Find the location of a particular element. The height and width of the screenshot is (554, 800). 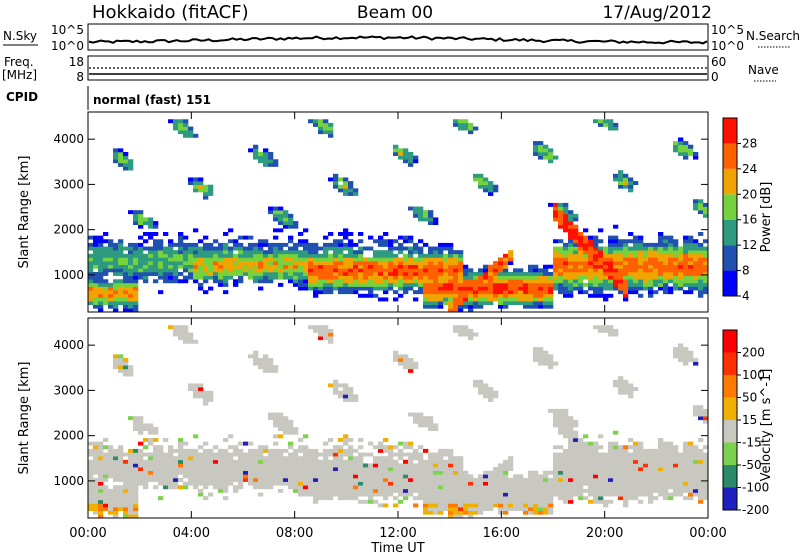

velocity-ylabel: Slant Range [km] is located at coordinates (24, 418).